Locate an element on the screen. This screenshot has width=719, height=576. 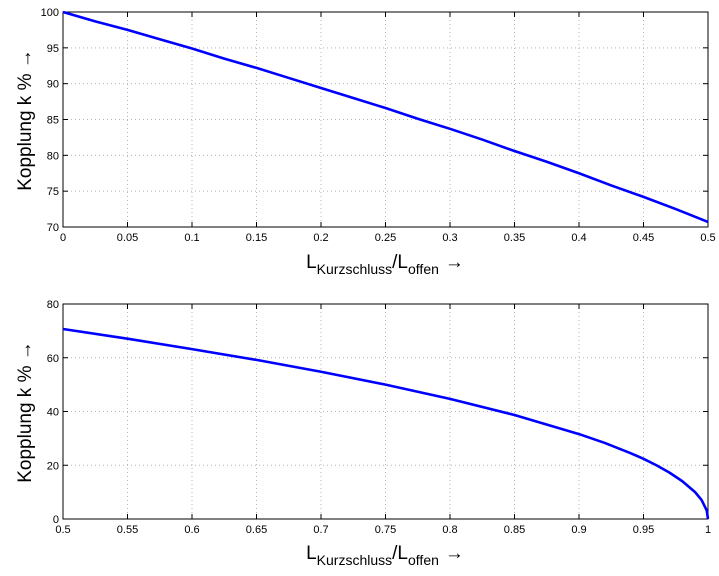
x-tick-label: 0.95 is located at coordinates (643, 530).